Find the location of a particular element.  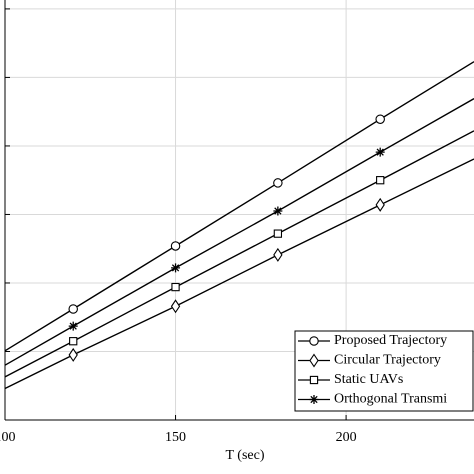

x-tick-label: 150 is located at coordinates (175, 437).